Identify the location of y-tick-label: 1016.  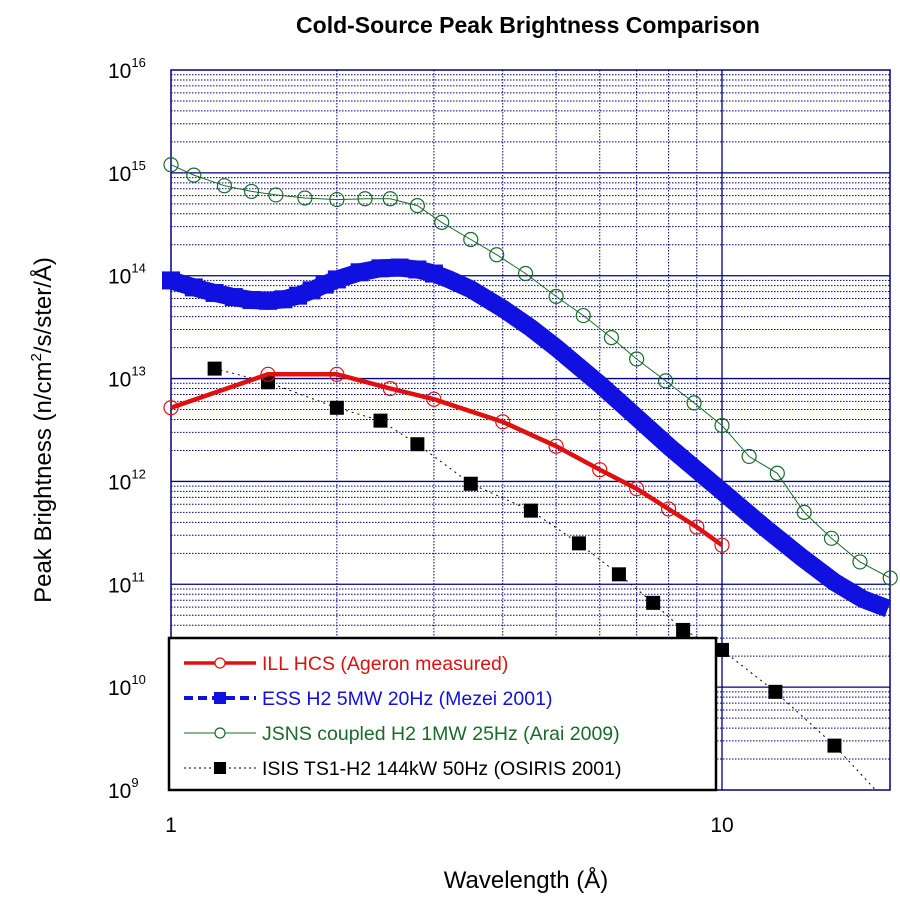
(127, 69).